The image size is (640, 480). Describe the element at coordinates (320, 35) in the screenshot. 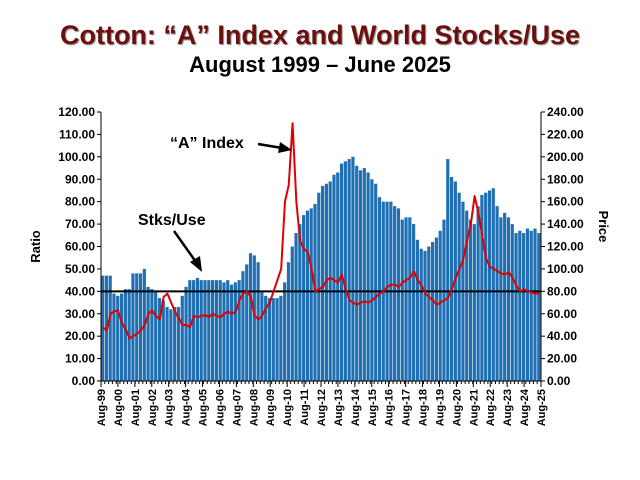

I see `chart-title: Cotton: “A” Index and World Stocks/Use` at that location.